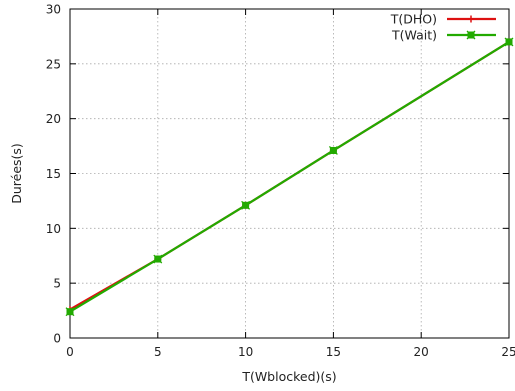  What do you see at coordinates (413, 19) in the screenshot?
I see `legend-label: T(DHO)` at bounding box center [413, 19].